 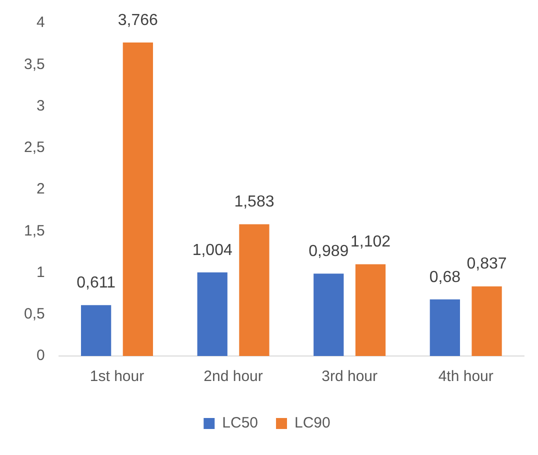 What do you see at coordinates (34, 147) in the screenshot?
I see `y-tick-label: 2,5` at bounding box center [34, 147].